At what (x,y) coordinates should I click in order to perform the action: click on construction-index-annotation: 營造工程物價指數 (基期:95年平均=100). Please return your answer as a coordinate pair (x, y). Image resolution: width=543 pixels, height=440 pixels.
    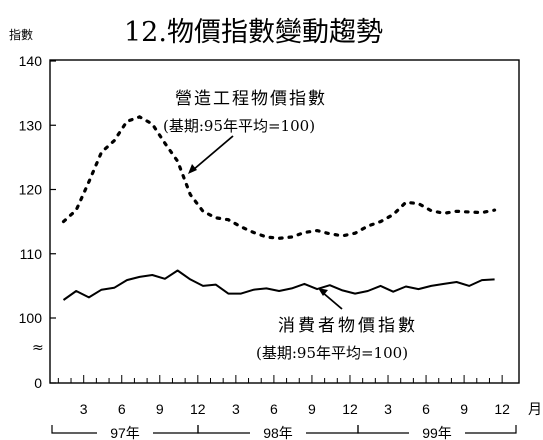
    Looking at the image, I should click on (245, 131).